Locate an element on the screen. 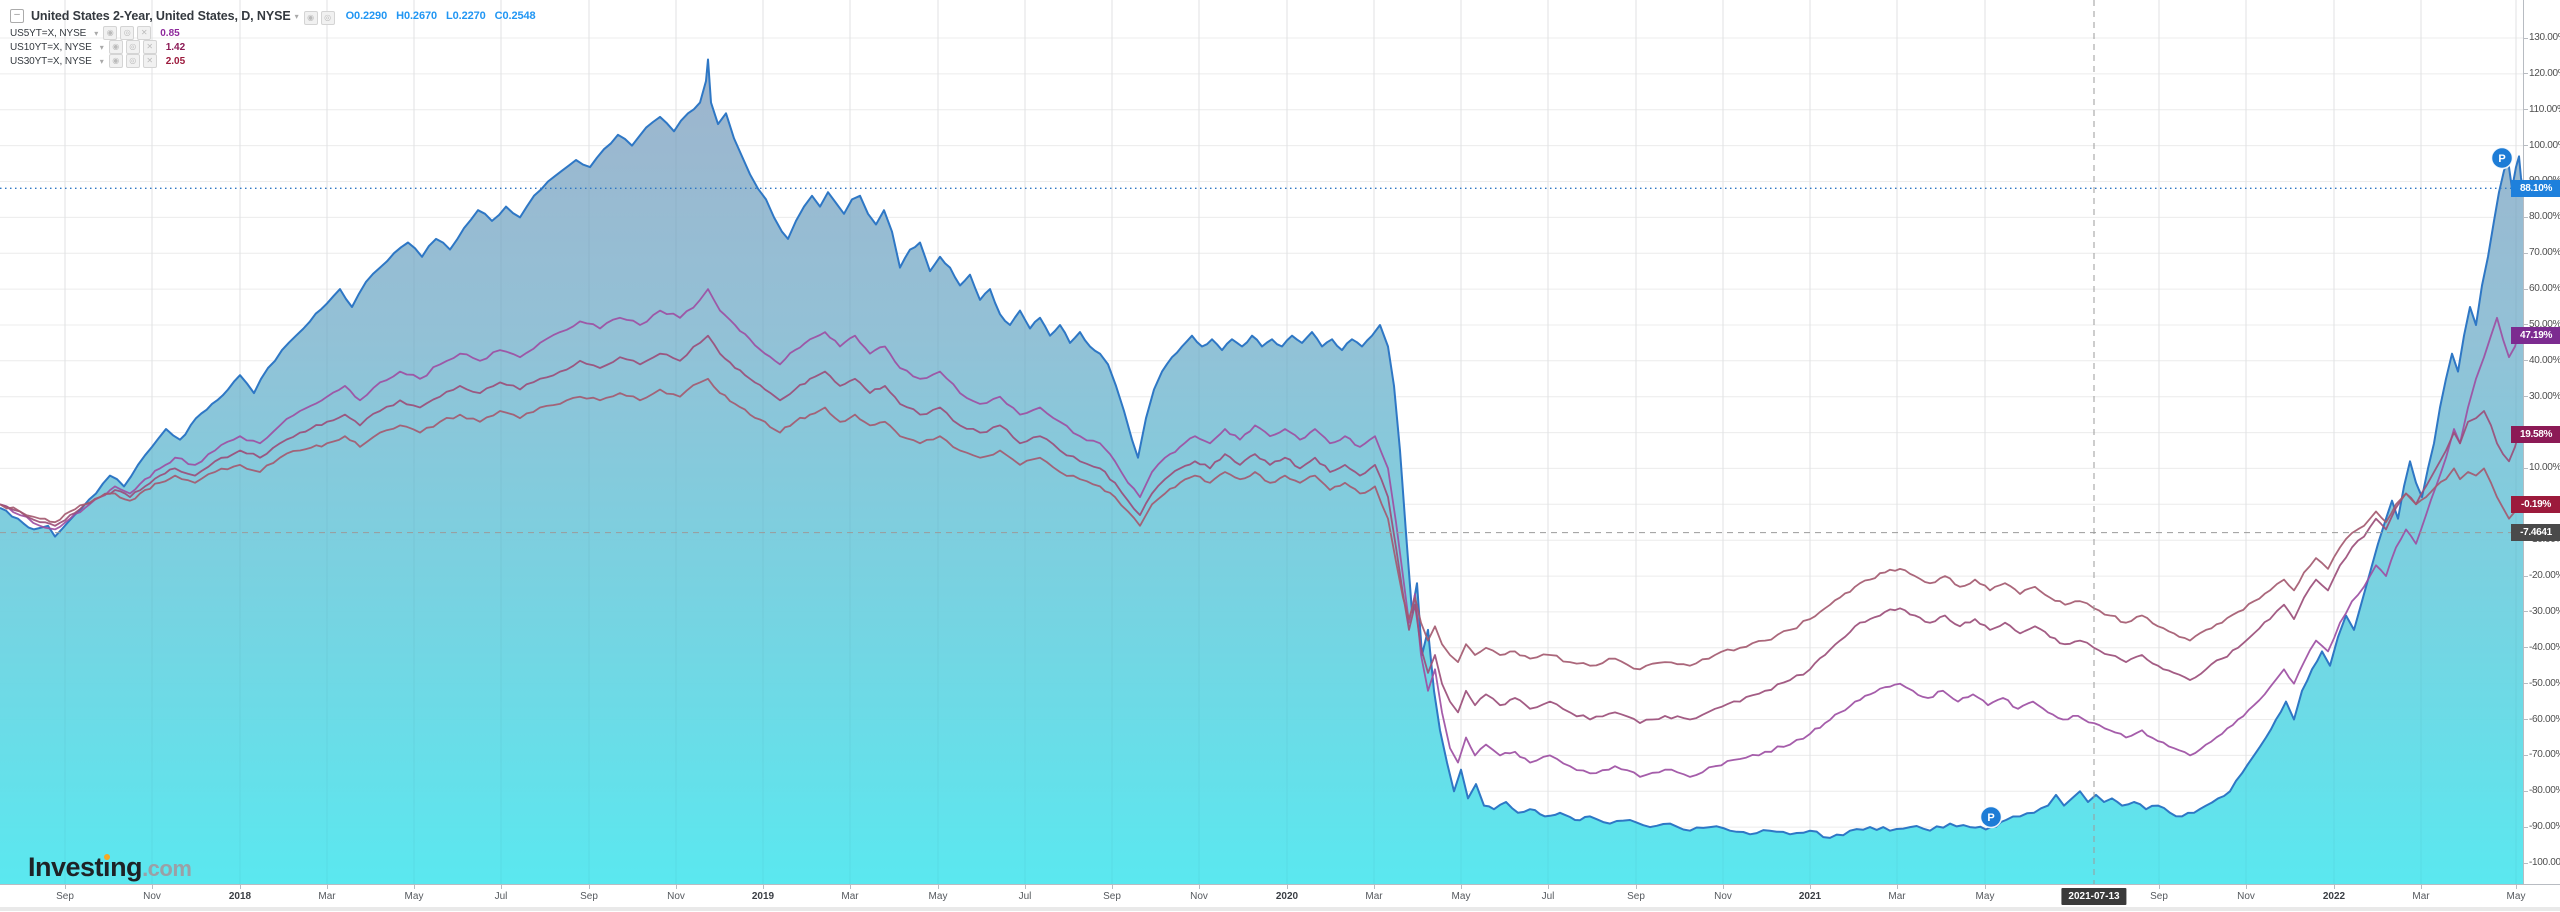  price-tick-label: -20.00% is located at coordinates (2544, 576).